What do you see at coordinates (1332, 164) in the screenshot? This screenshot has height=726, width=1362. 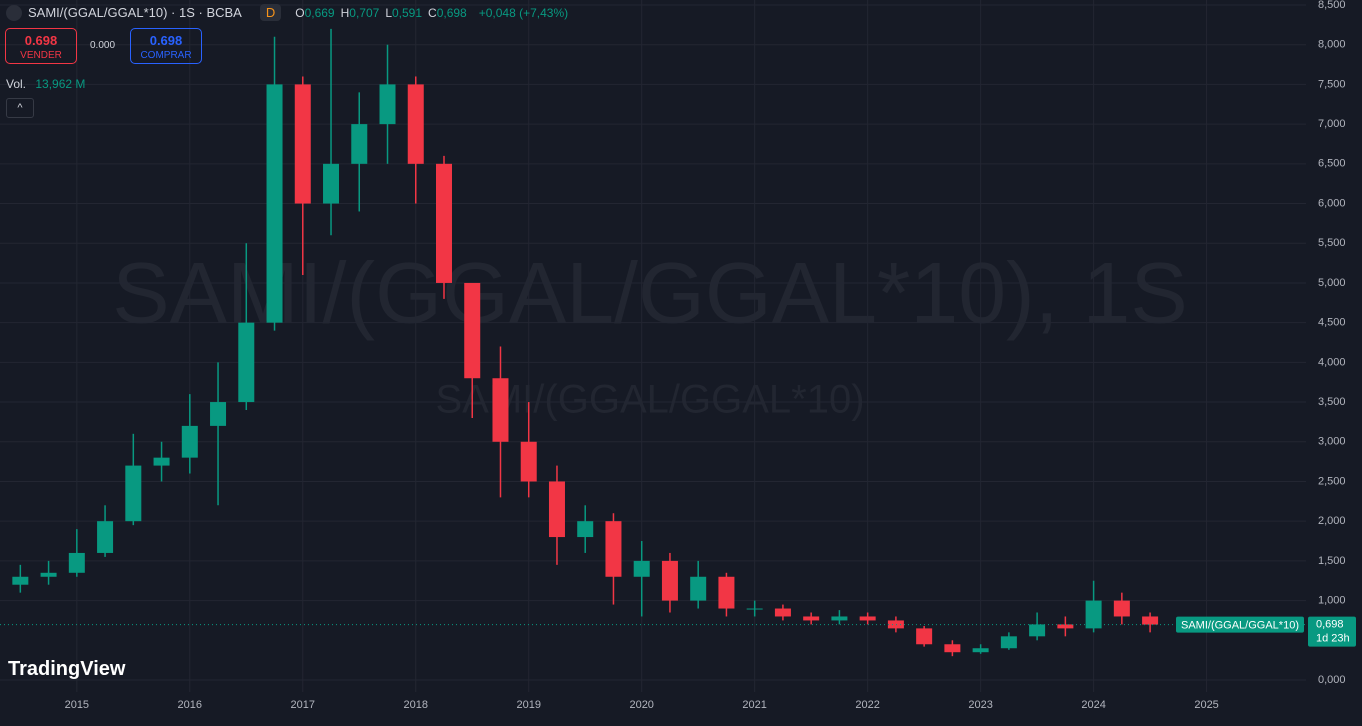 I see `y-tick-label: 6,500` at bounding box center [1332, 164].